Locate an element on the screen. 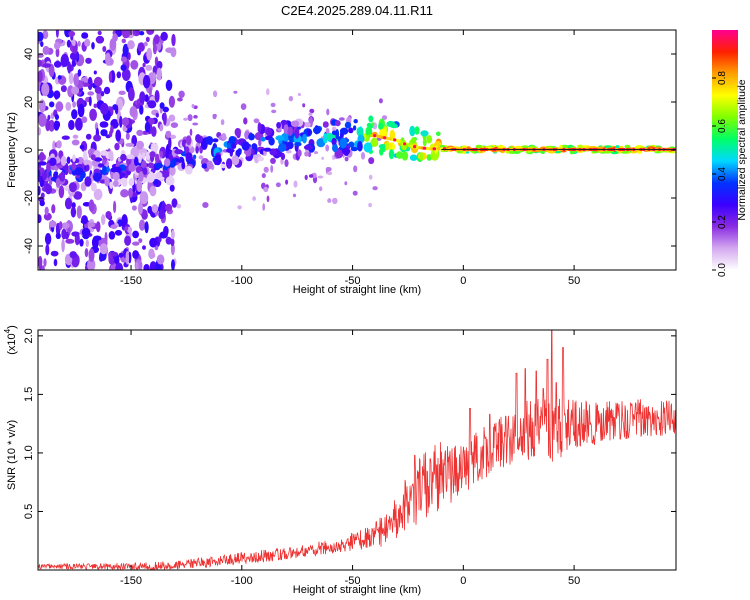  spectrogram-y-tick-label: 40 is located at coordinates (29, 54).